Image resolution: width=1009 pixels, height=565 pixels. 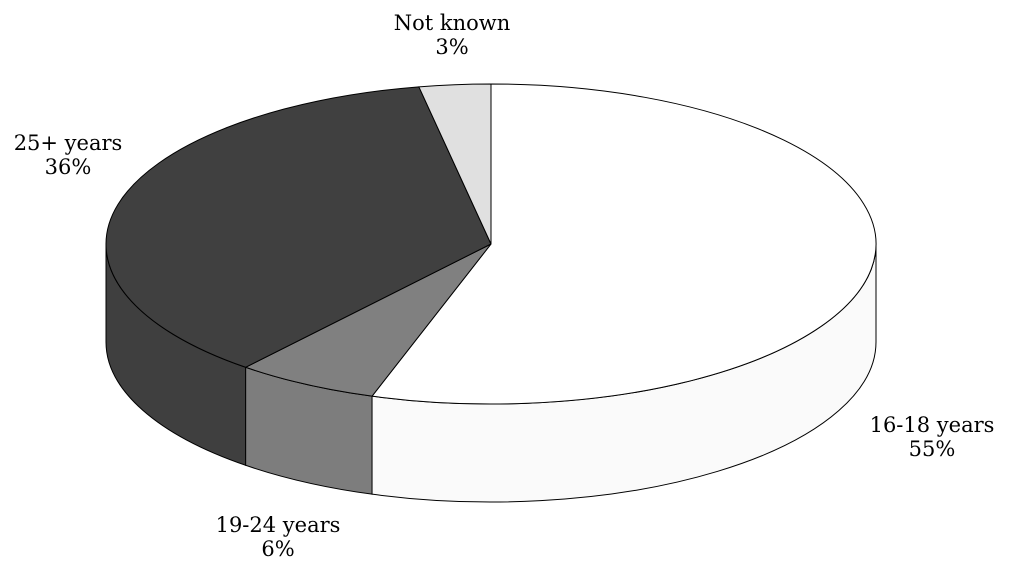 I want to click on slice-category-label: Not known, so click(x=452, y=23).